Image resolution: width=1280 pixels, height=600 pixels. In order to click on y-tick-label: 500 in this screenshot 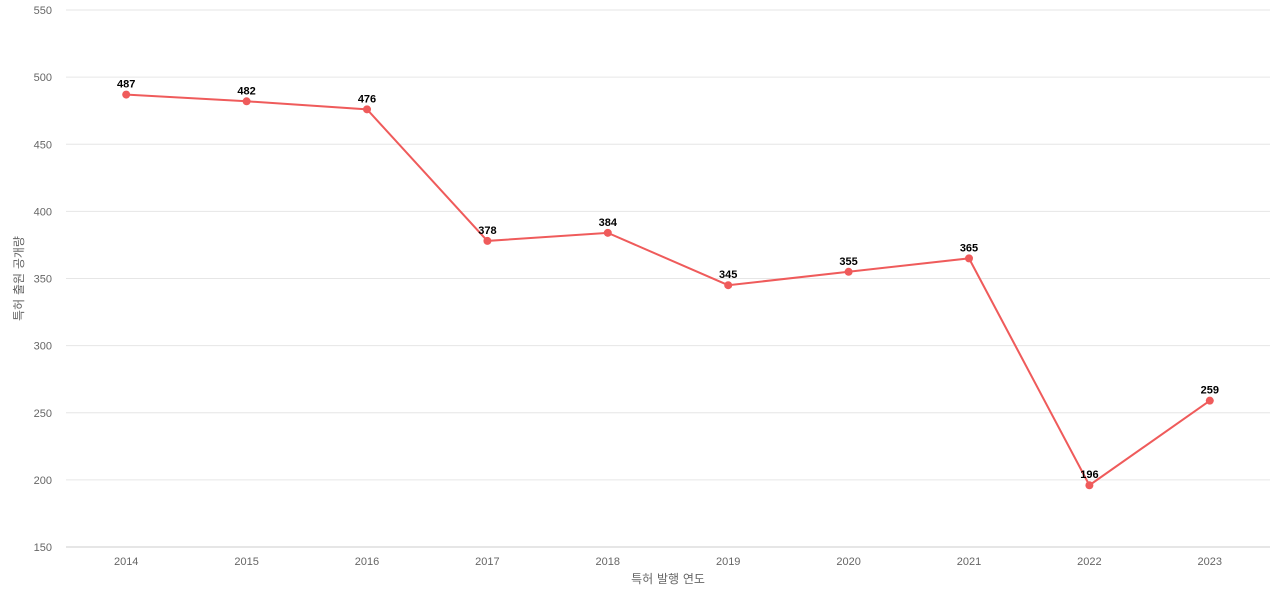, I will do `click(43, 78)`.